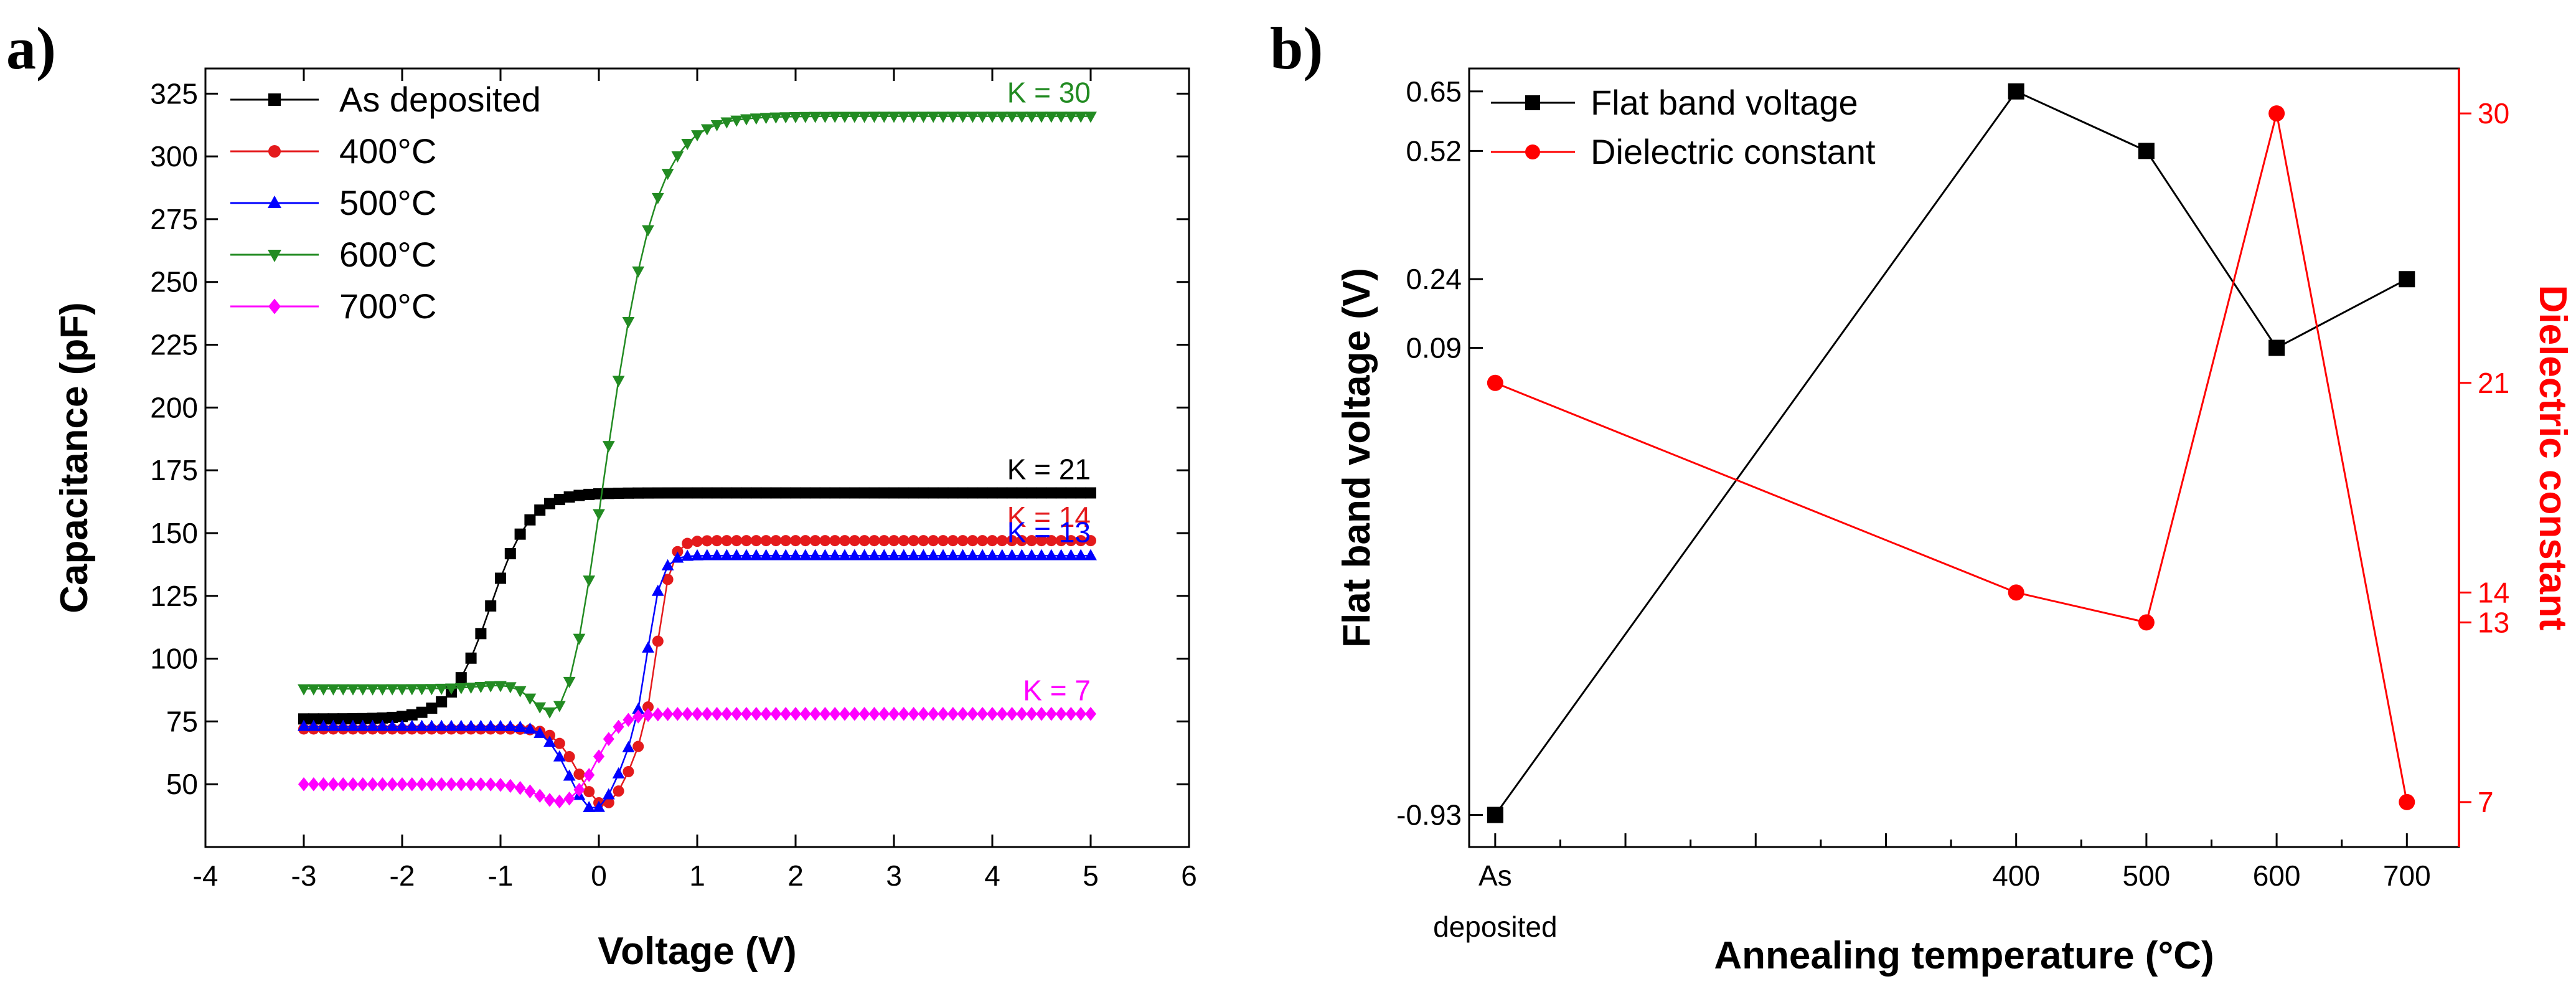 The width and height of the screenshot is (2576, 989). What do you see at coordinates (174, 282) in the screenshot?
I see `y-tick-label: 250` at bounding box center [174, 282].